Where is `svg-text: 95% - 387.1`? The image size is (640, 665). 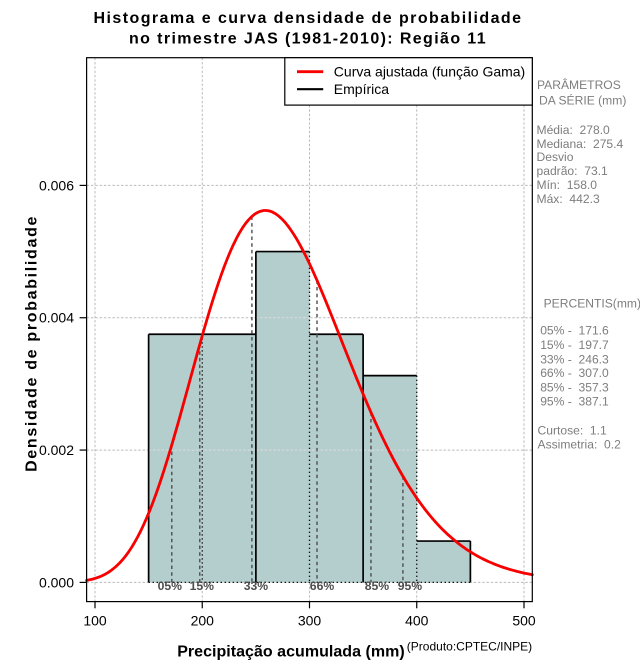 svg-text: 95% - 387.1 is located at coordinates (574, 402).